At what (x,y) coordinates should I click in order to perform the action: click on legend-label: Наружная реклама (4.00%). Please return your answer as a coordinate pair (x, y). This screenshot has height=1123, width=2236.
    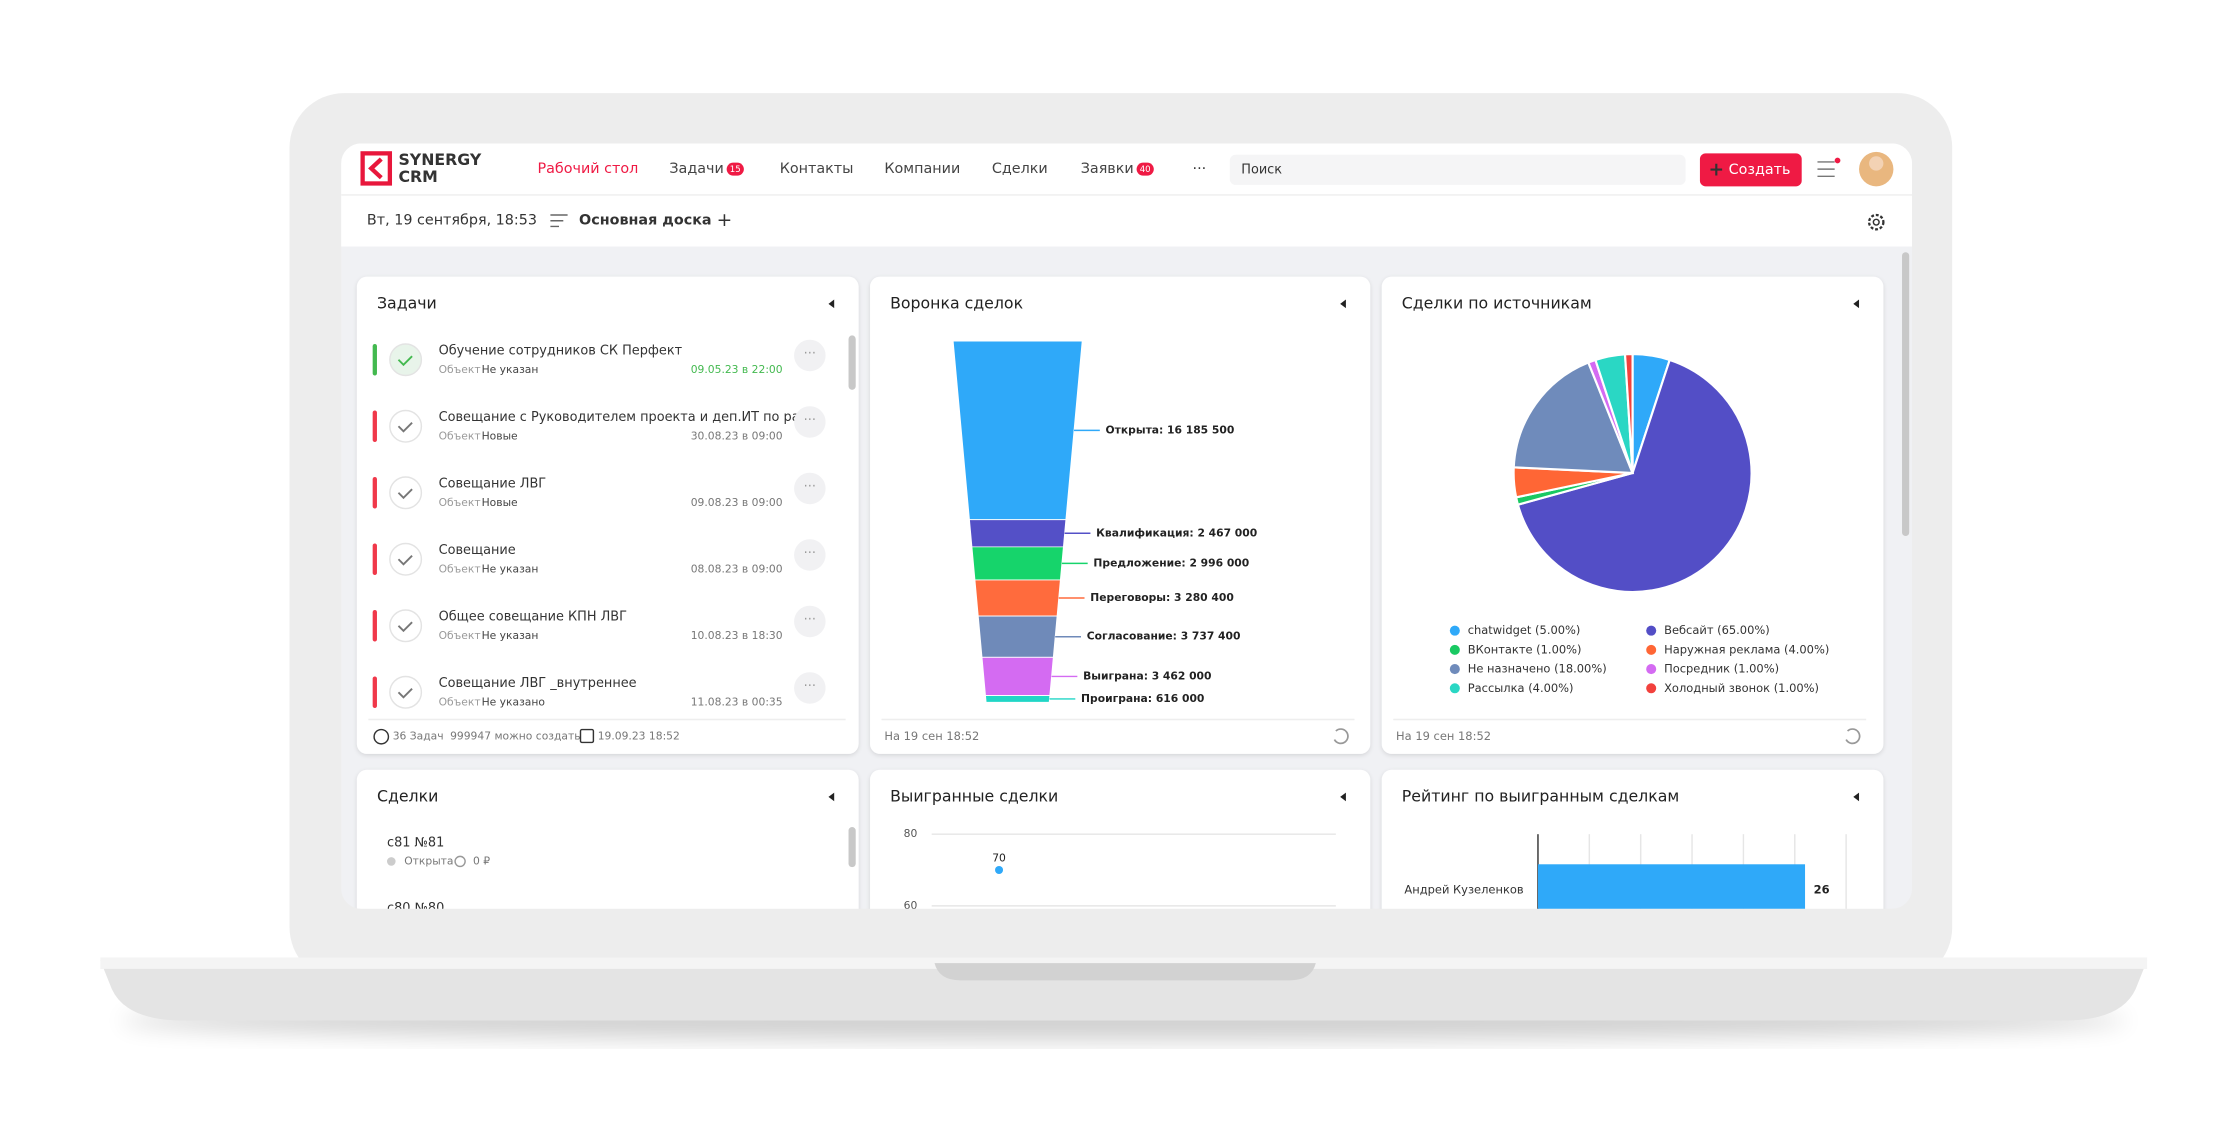
    Looking at the image, I should click on (1746, 649).